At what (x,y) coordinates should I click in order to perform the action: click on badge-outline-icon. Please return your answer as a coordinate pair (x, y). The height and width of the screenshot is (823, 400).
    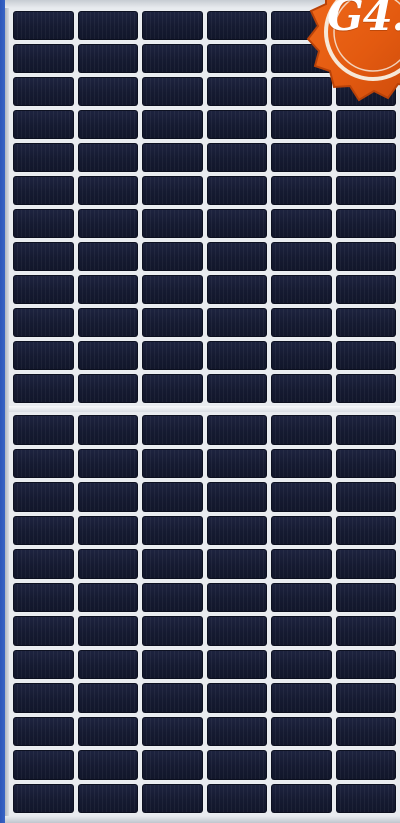
    Looking at the image, I should click on (353, 51).